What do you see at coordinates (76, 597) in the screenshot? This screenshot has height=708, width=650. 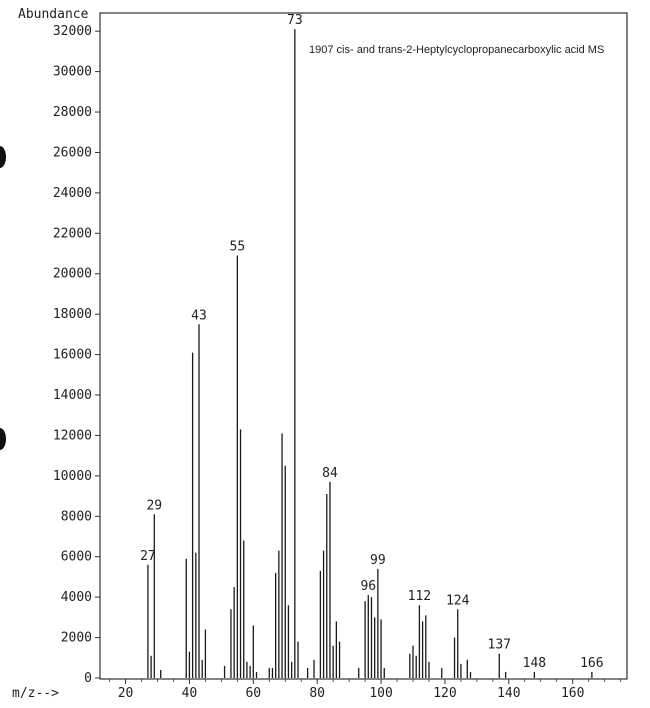 I see `y-tick-label: 4000` at bounding box center [76, 597].